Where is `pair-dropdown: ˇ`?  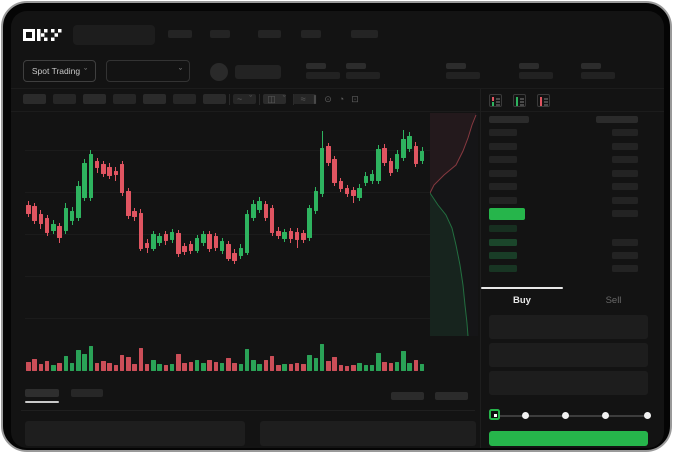 pair-dropdown: ˇ is located at coordinates (148, 71).